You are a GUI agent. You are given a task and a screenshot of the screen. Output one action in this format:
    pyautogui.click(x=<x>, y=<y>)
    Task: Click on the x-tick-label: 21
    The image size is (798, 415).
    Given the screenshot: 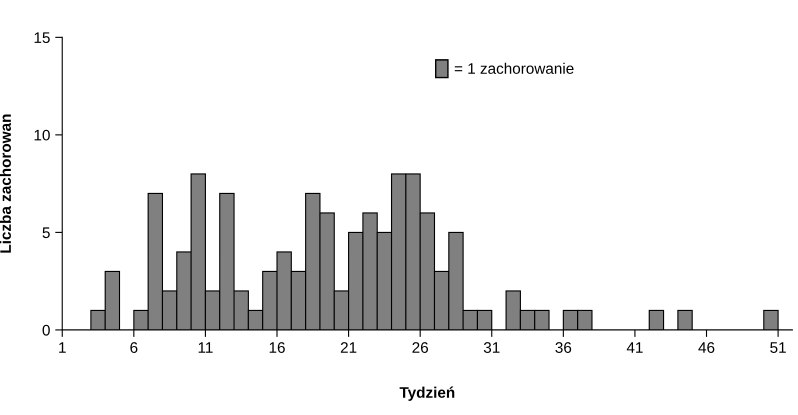 What is the action you would take?
    pyautogui.click(x=348, y=347)
    